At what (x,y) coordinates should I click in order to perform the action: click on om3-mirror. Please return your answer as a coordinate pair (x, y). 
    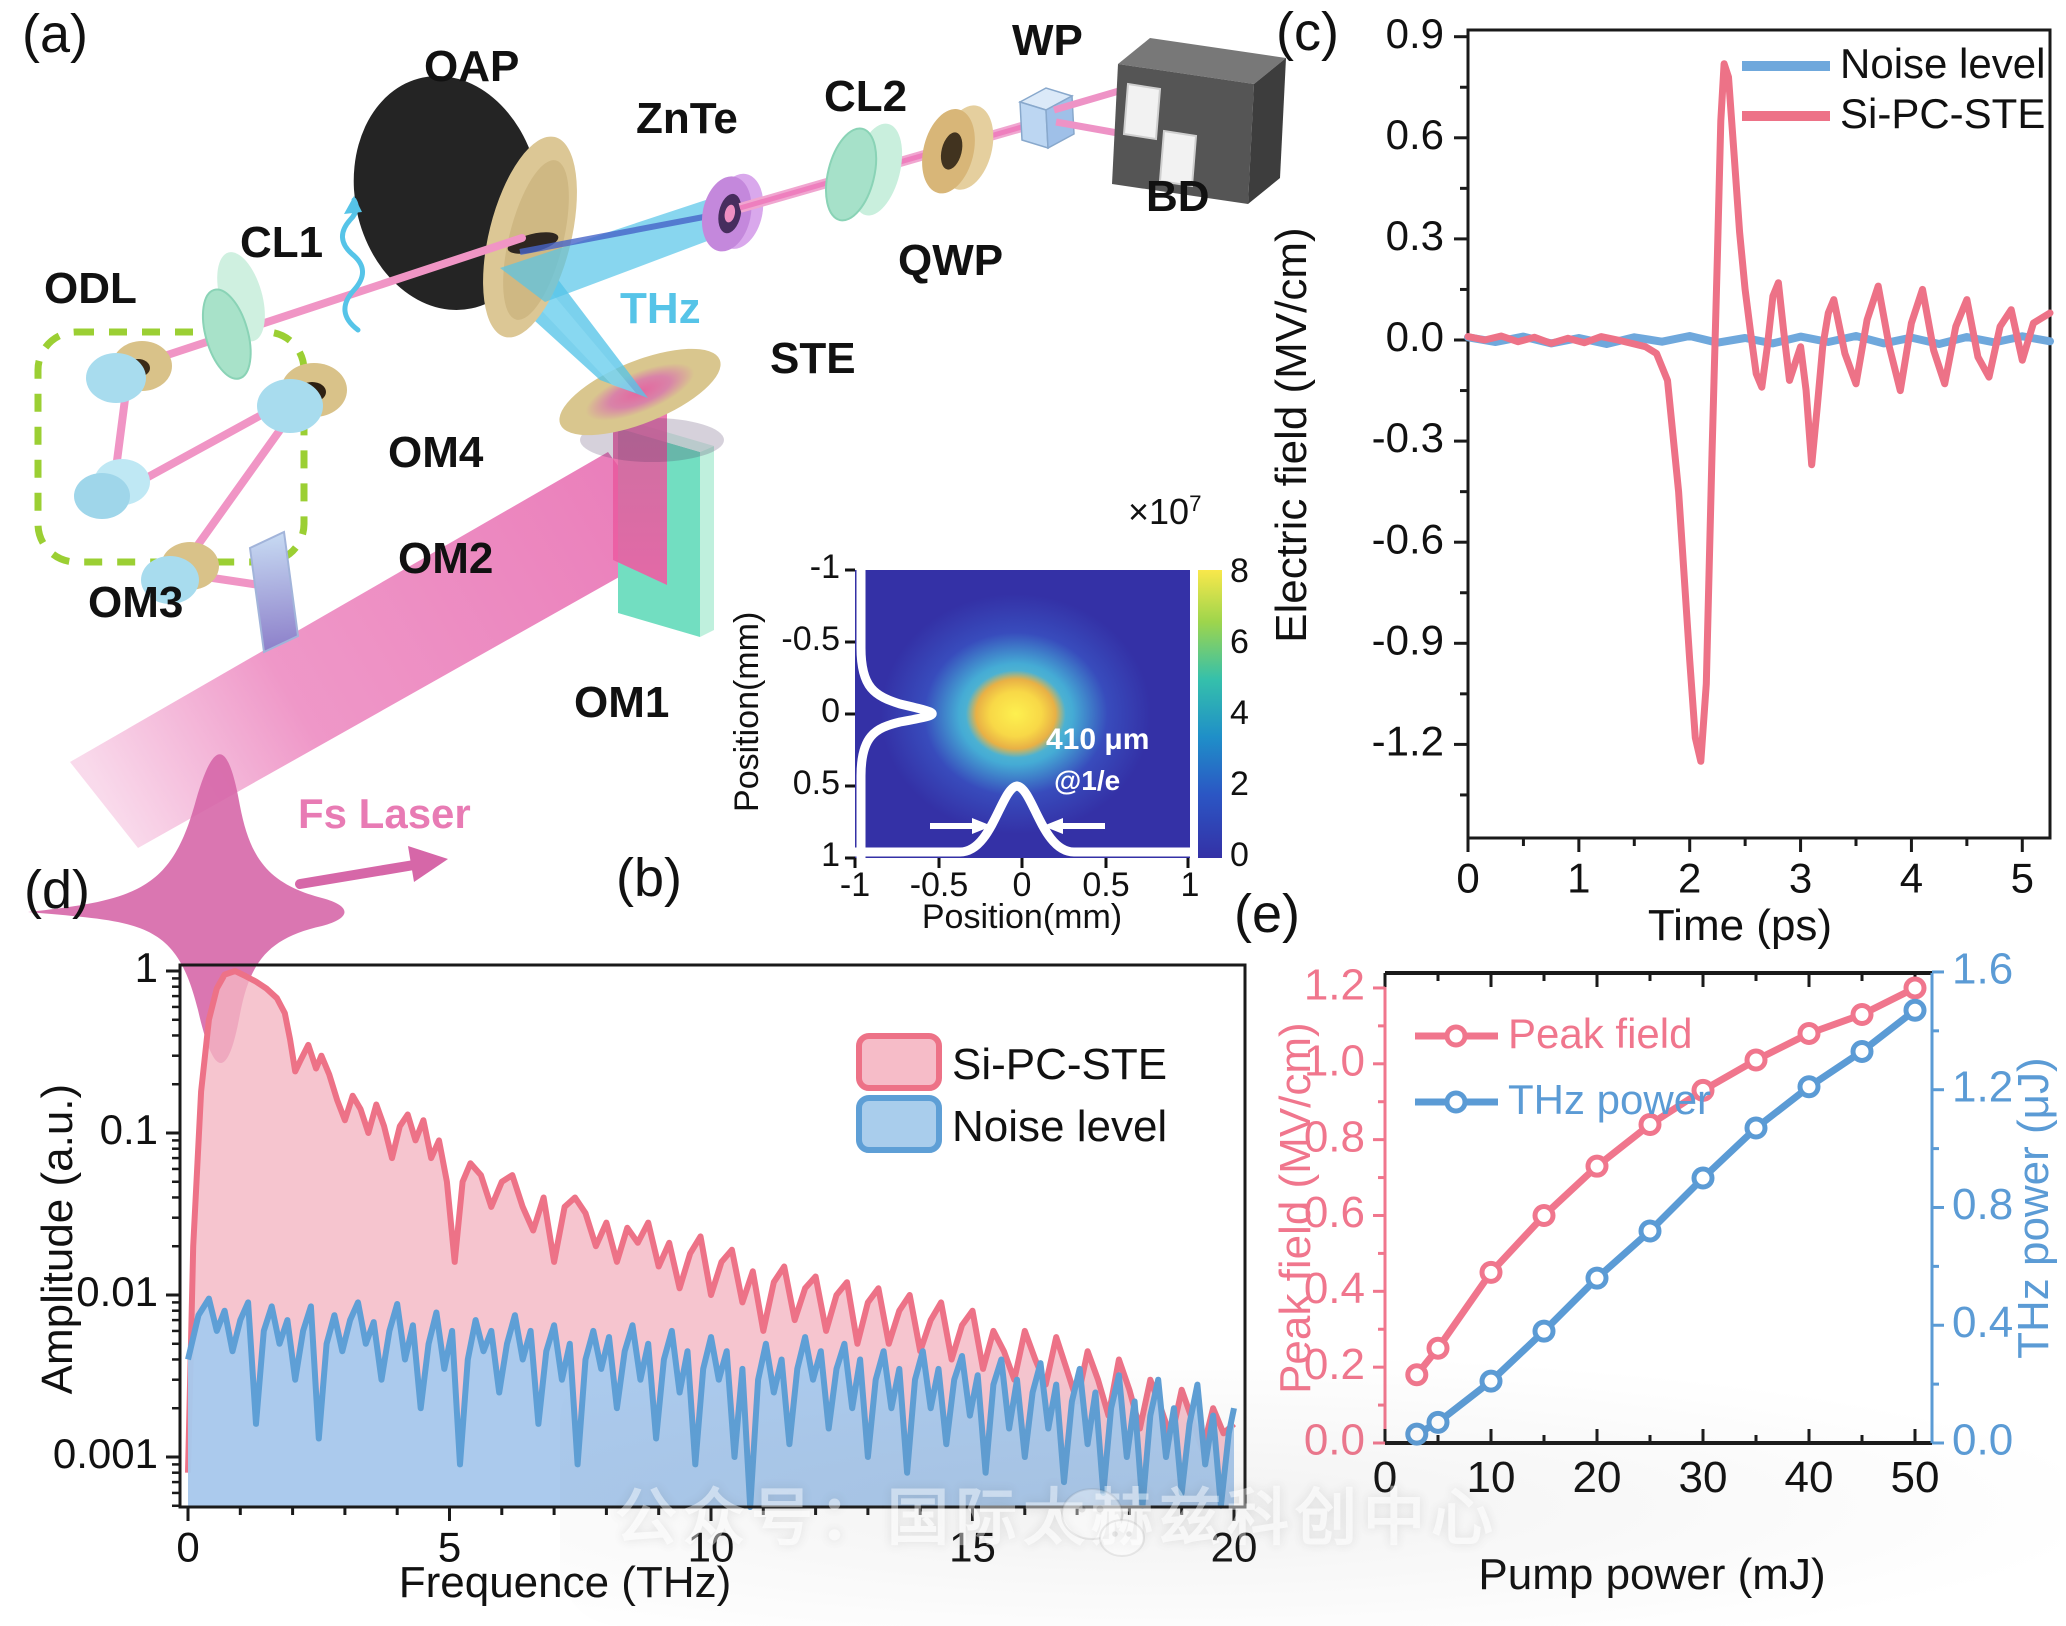
    Looking at the image, I should click on (180, 573).